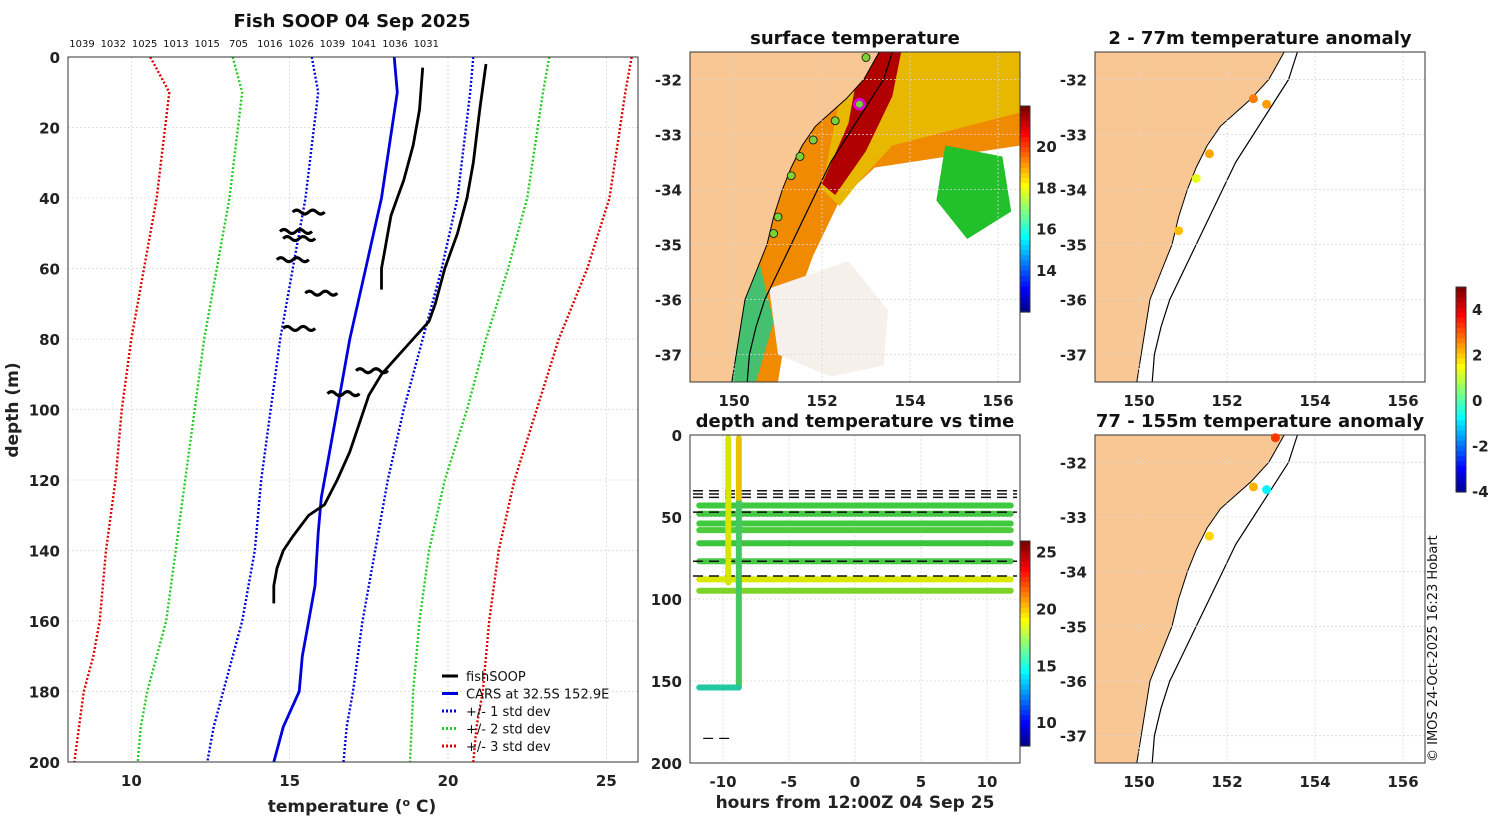 The height and width of the screenshot is (820, 1500). I want to click on map-ytick-label: -37, so click(1073, 356).